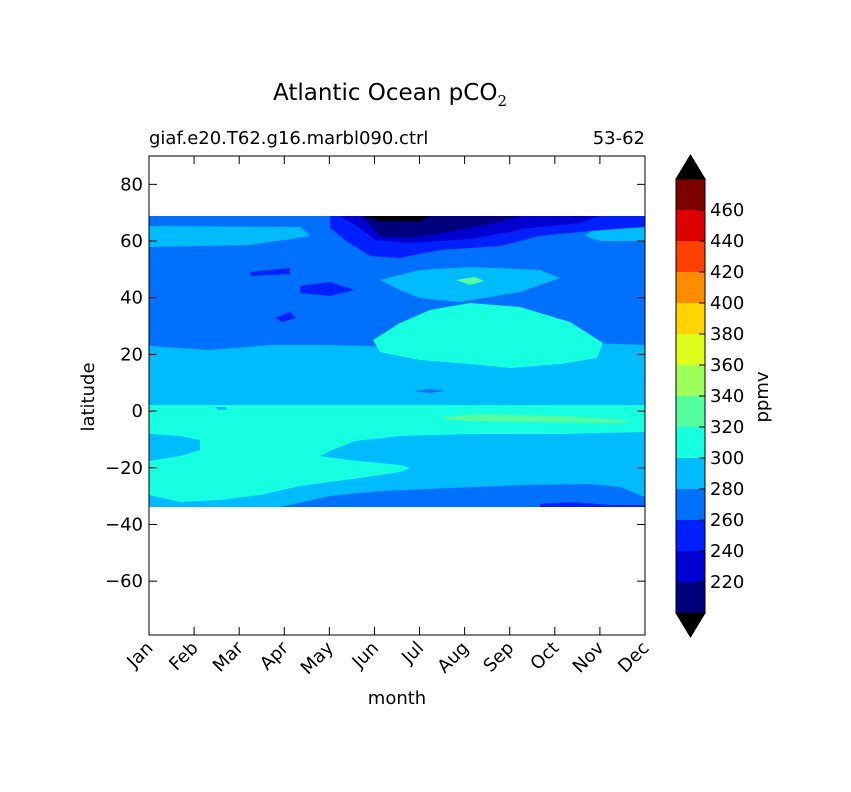 This screenshot has height=792, width=851. Describe the element at coordinates (137, 411) in the screenshot. I see `y-tick-label: 0` at that location.